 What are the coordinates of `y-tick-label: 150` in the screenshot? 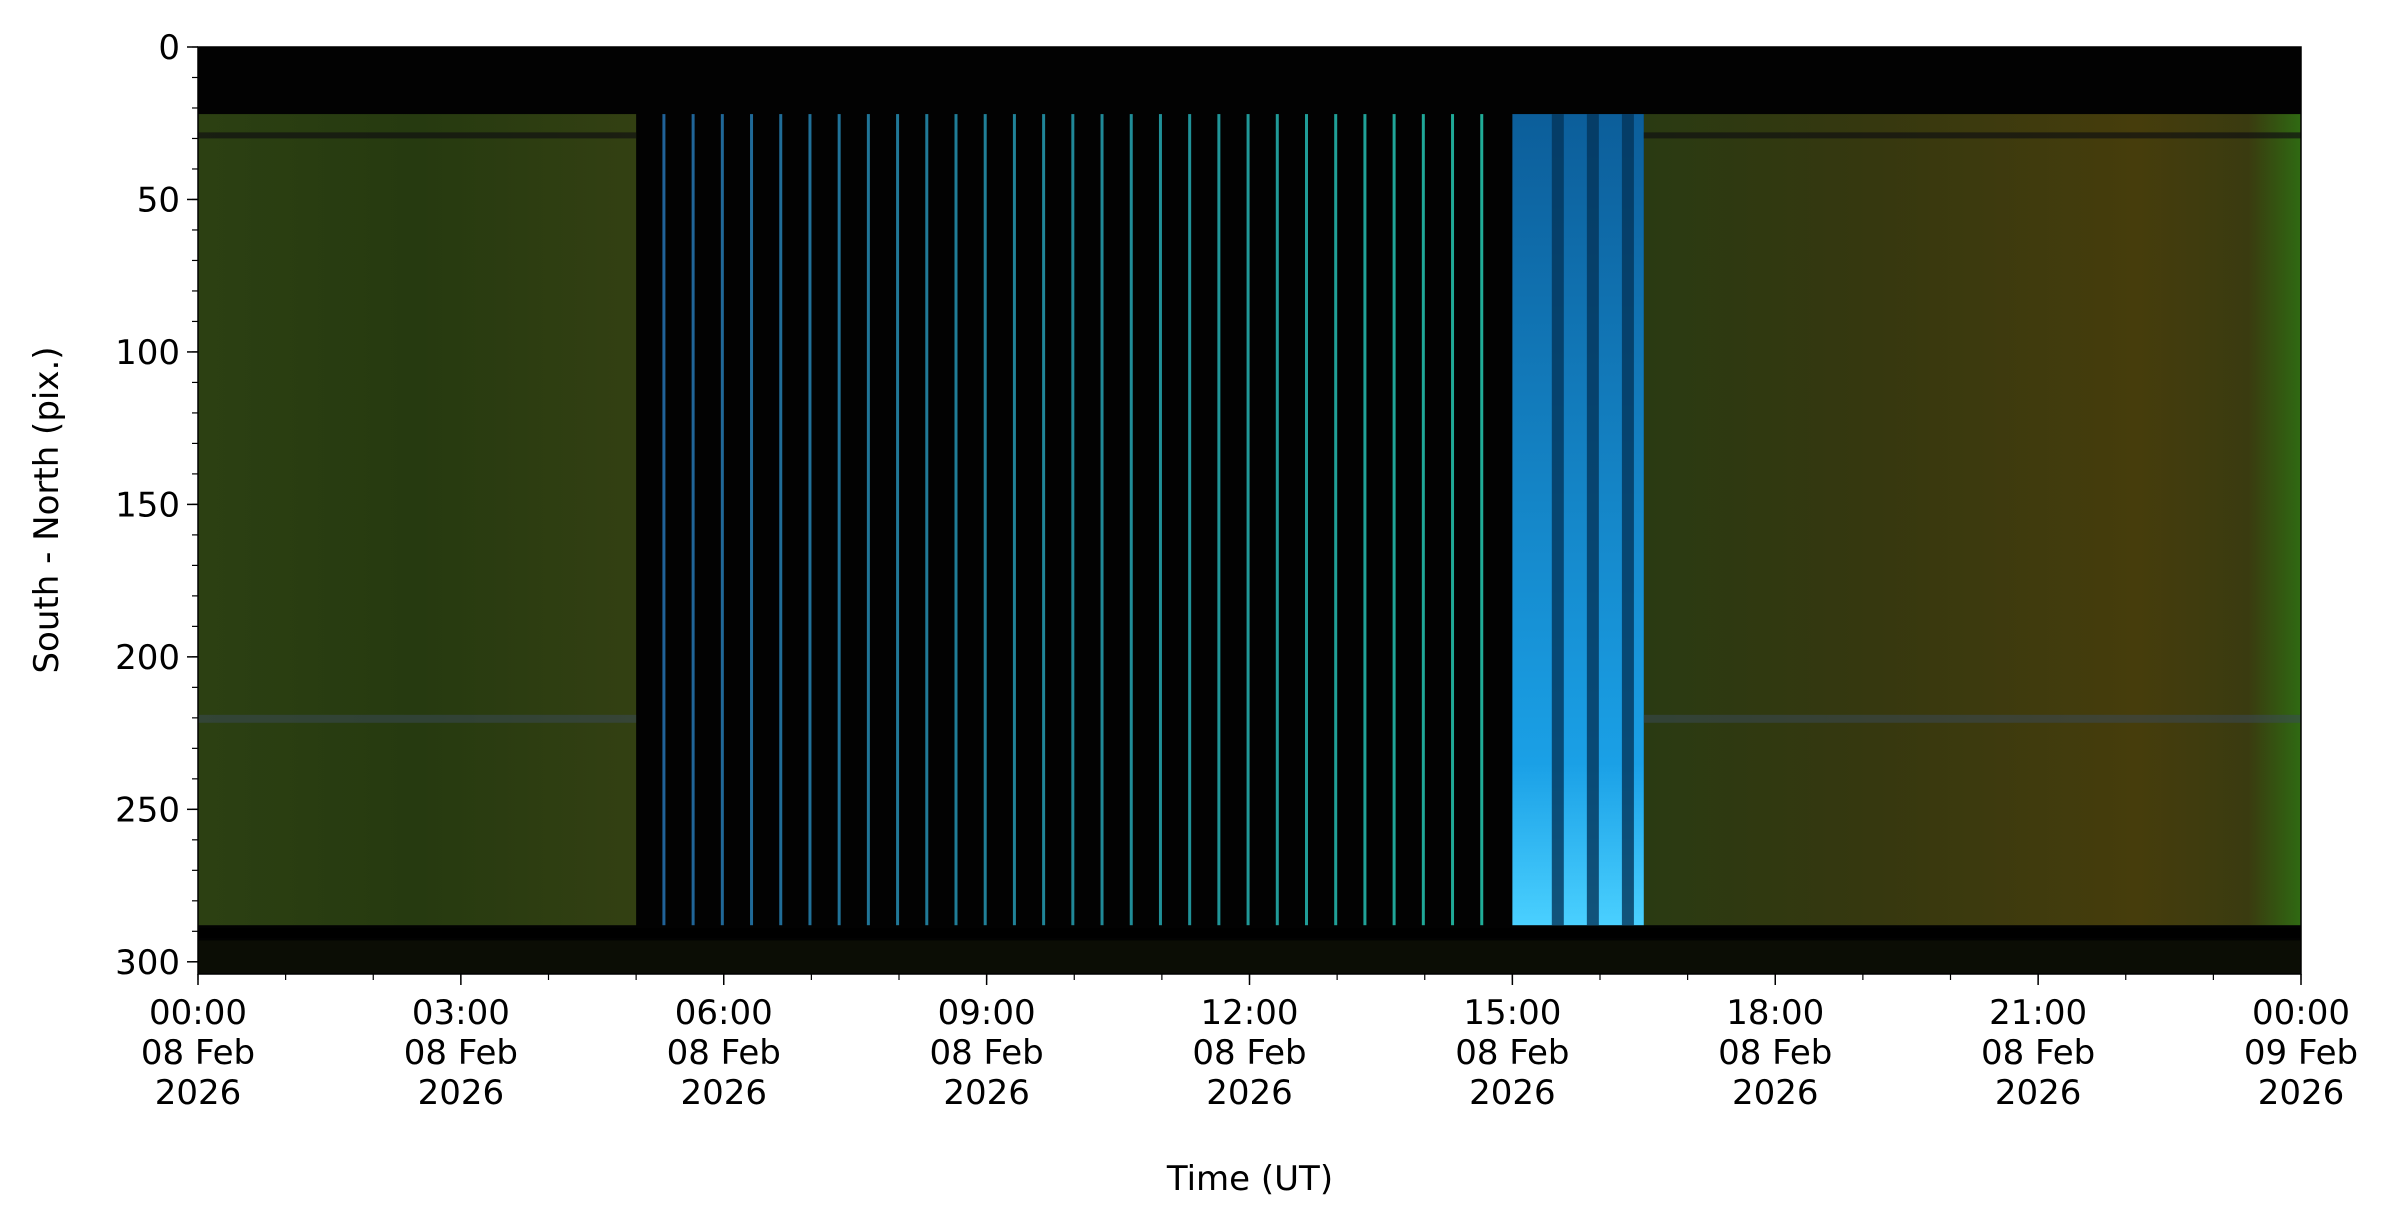 It's located at (147, 505).